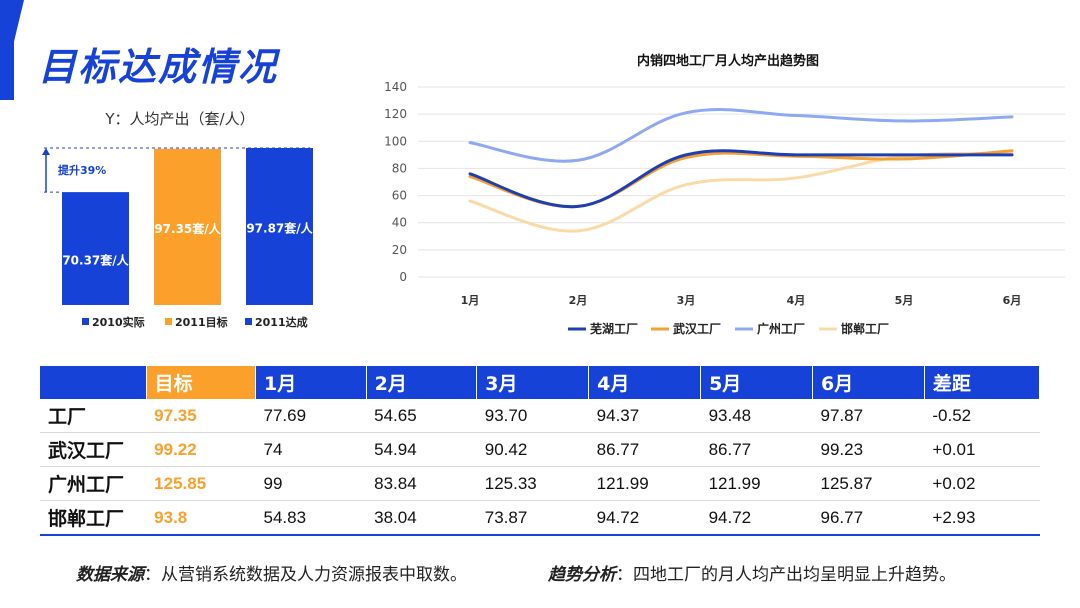 The height and width of the screenshot is (608, 1080). Describe the element at coordinates (868, 518) in the screenshot. I see `table-cell: 96.77` at that location.